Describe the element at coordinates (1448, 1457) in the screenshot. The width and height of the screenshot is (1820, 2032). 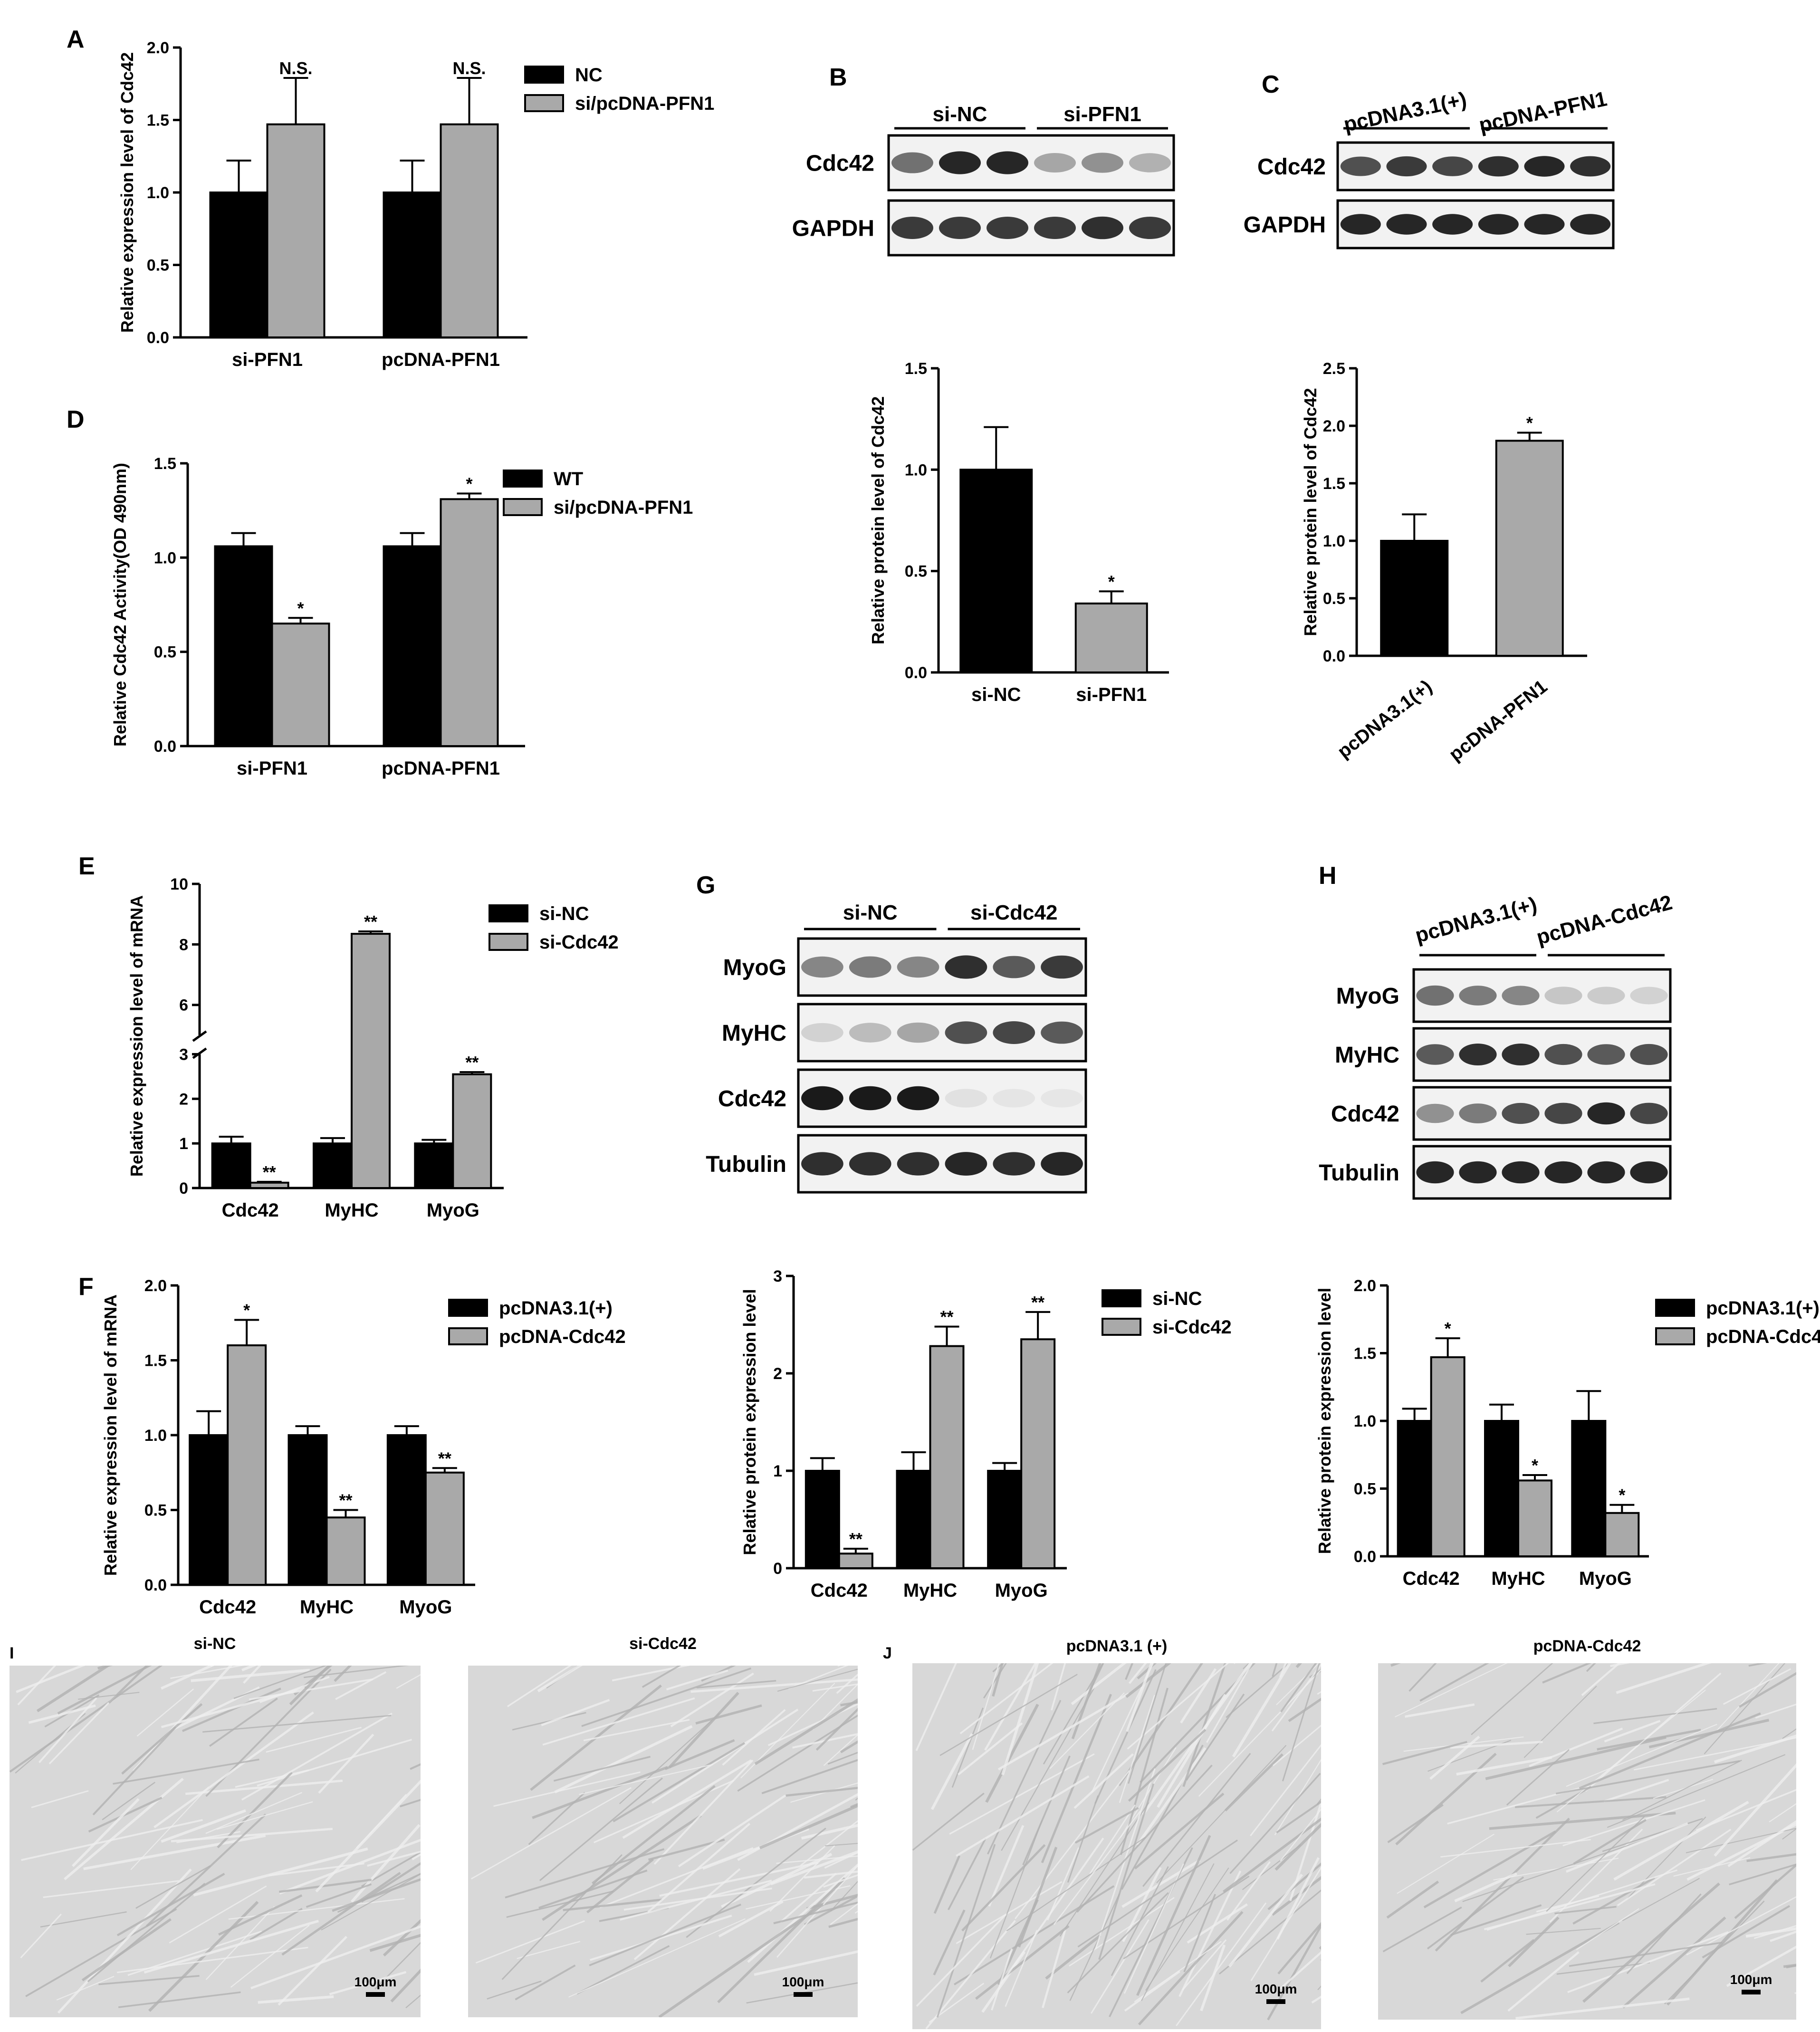
I see `bar-cdc42-pcdna-cdc42` at that location.